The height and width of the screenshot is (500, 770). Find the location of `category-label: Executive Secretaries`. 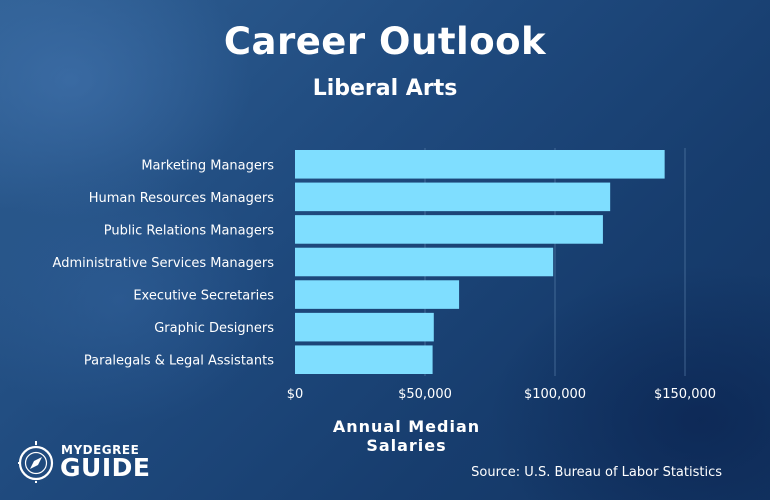

category-label: Executive Secretaries is located at coordinates (203, 296).